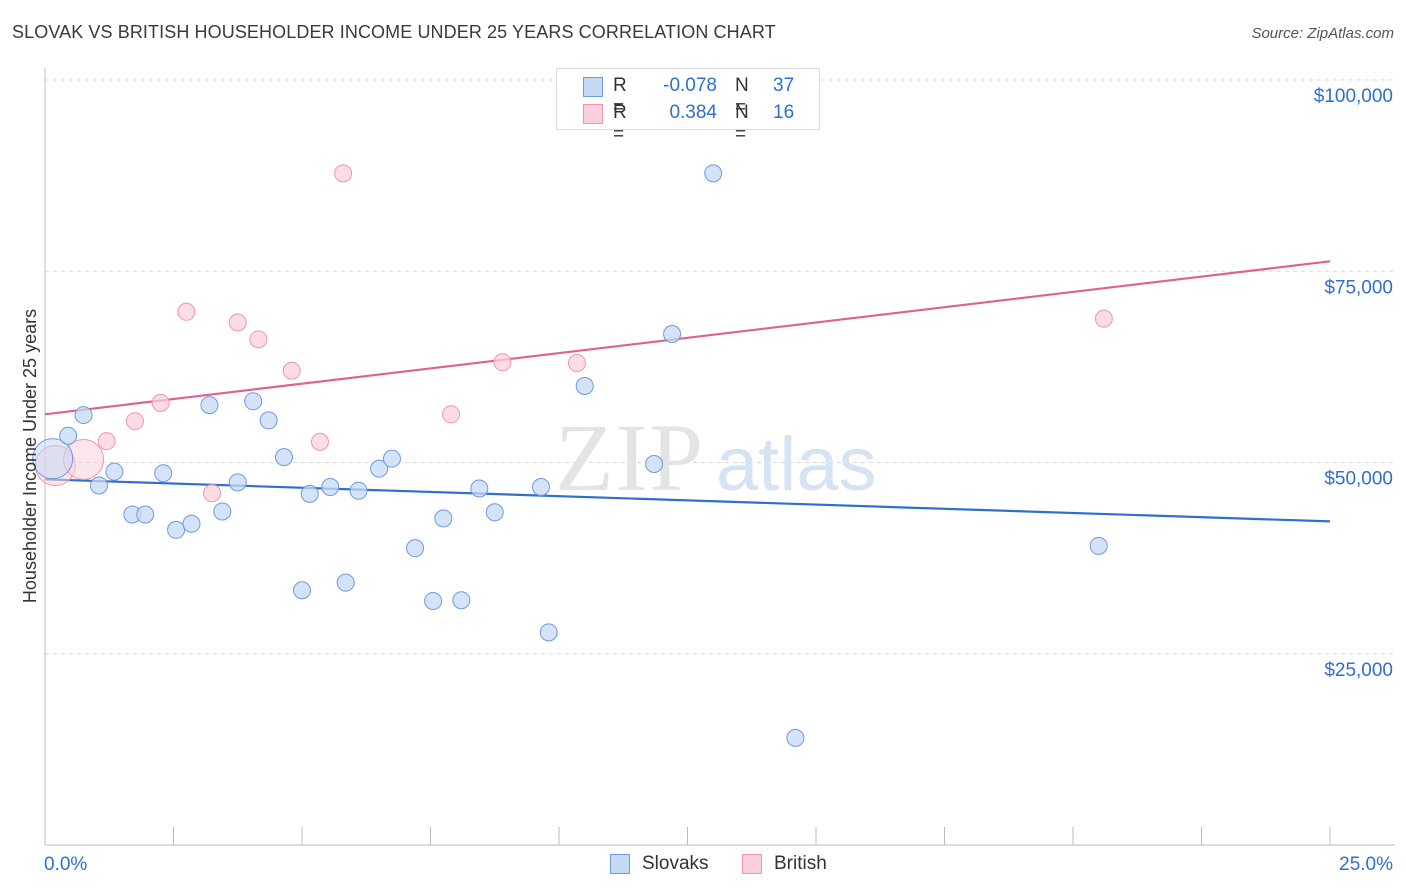 The image size is (1406, 892). I want to click on y-tick-label: $100,000, so click(1353, 96).